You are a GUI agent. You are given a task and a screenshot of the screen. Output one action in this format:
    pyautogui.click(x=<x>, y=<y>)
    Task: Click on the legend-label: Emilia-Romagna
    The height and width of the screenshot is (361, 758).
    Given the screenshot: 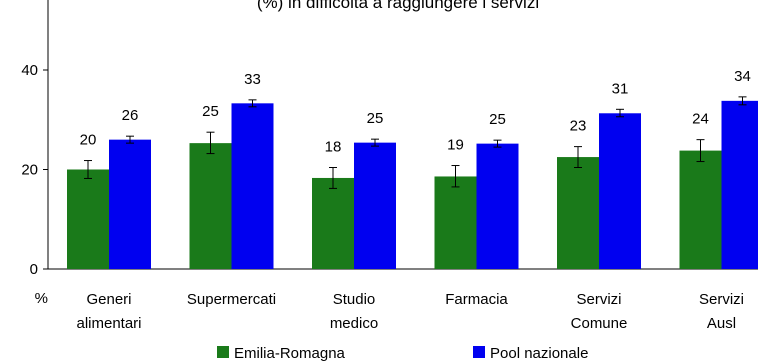 What is the action you would take?
    pyautogui.click(x=290, y=353)
    